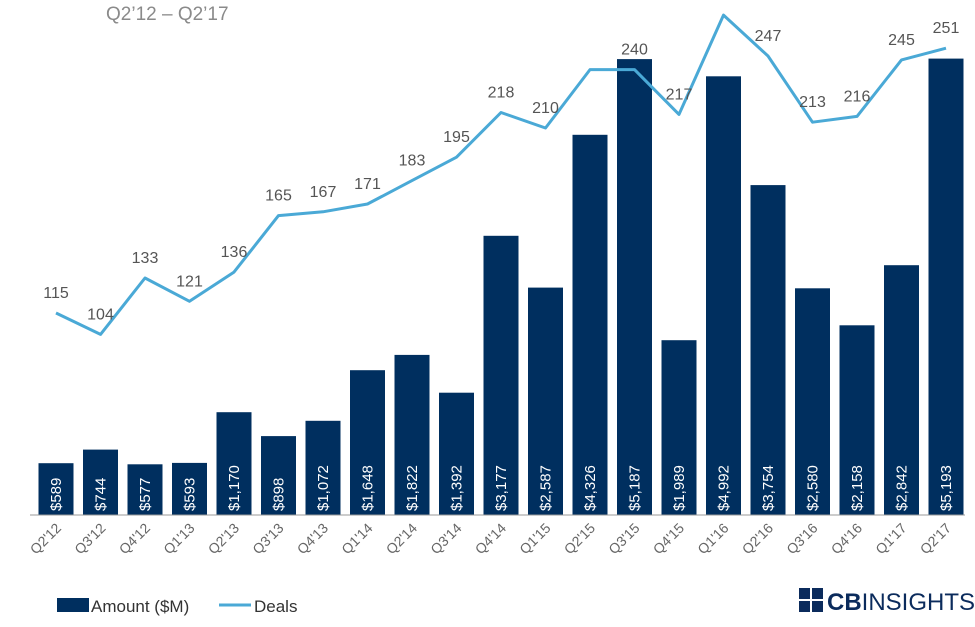 This screenshot has height=627, width=975. Describe the element at coordinates (802, 539) in the screenshot. I see `x-tick-label-17: Q3'16` at that location.